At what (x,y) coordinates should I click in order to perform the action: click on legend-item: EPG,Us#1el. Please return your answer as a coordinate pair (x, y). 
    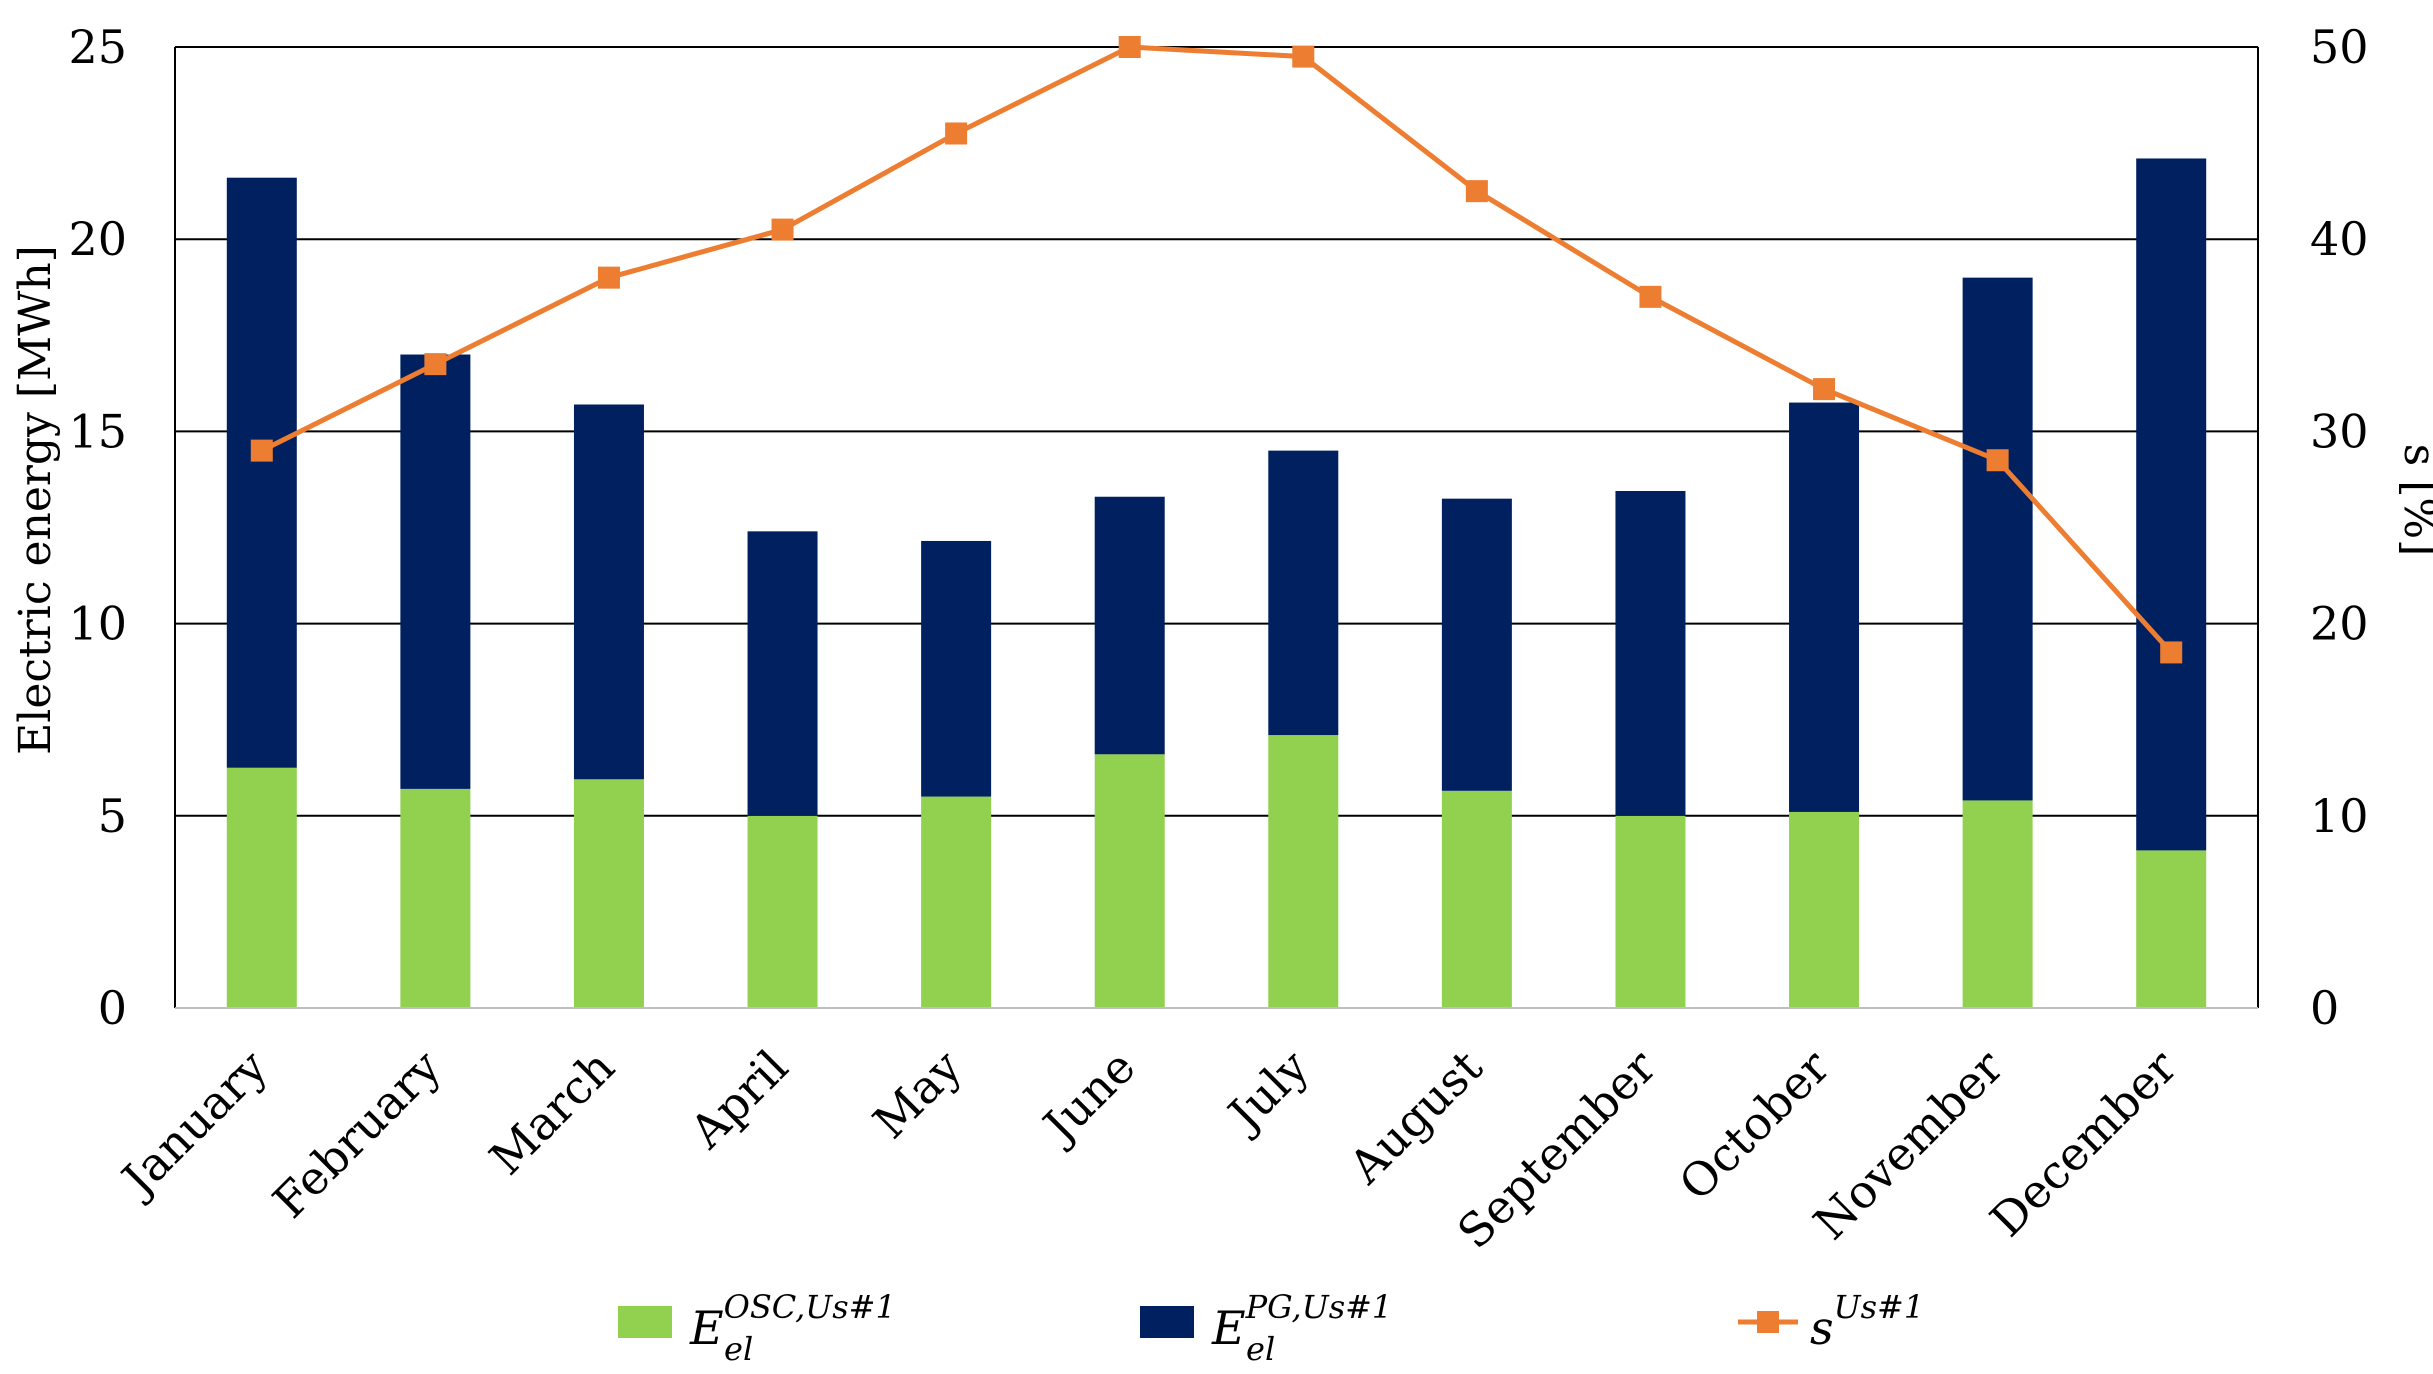
    Looking at the image, I should click on (1266, 1328).